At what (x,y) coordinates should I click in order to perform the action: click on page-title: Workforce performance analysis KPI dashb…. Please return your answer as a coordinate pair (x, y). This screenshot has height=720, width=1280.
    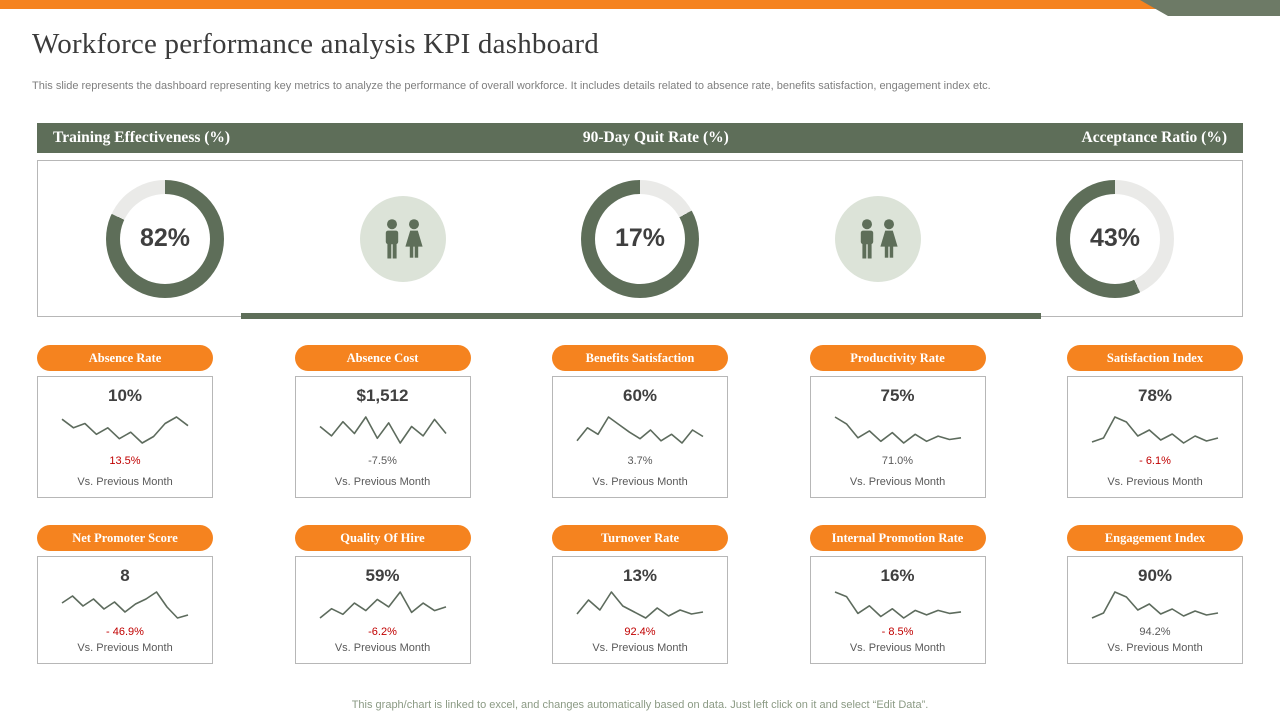
    Looking at the image, I should click on (315, 44).